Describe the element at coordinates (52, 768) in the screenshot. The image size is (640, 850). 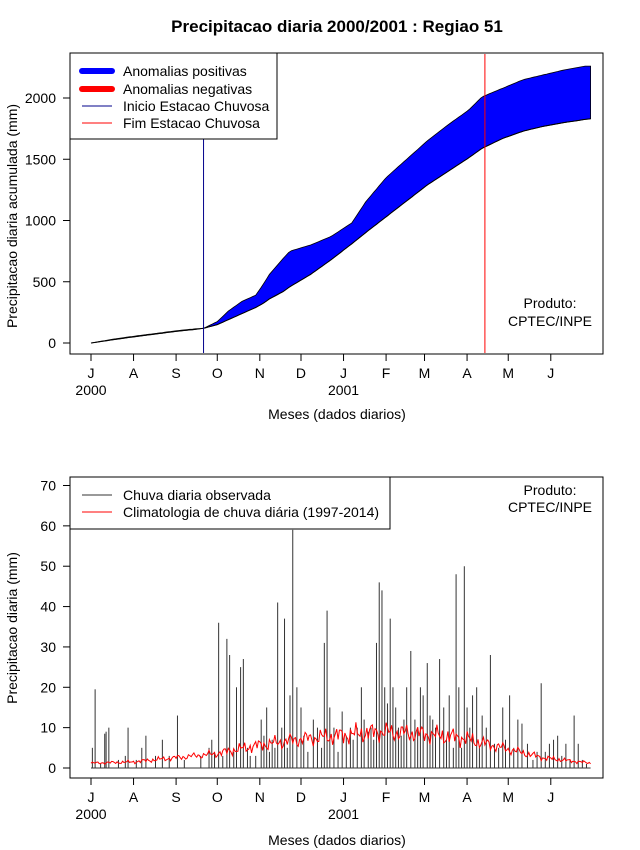
I see `daily-y-tick-label: 0` at that location.